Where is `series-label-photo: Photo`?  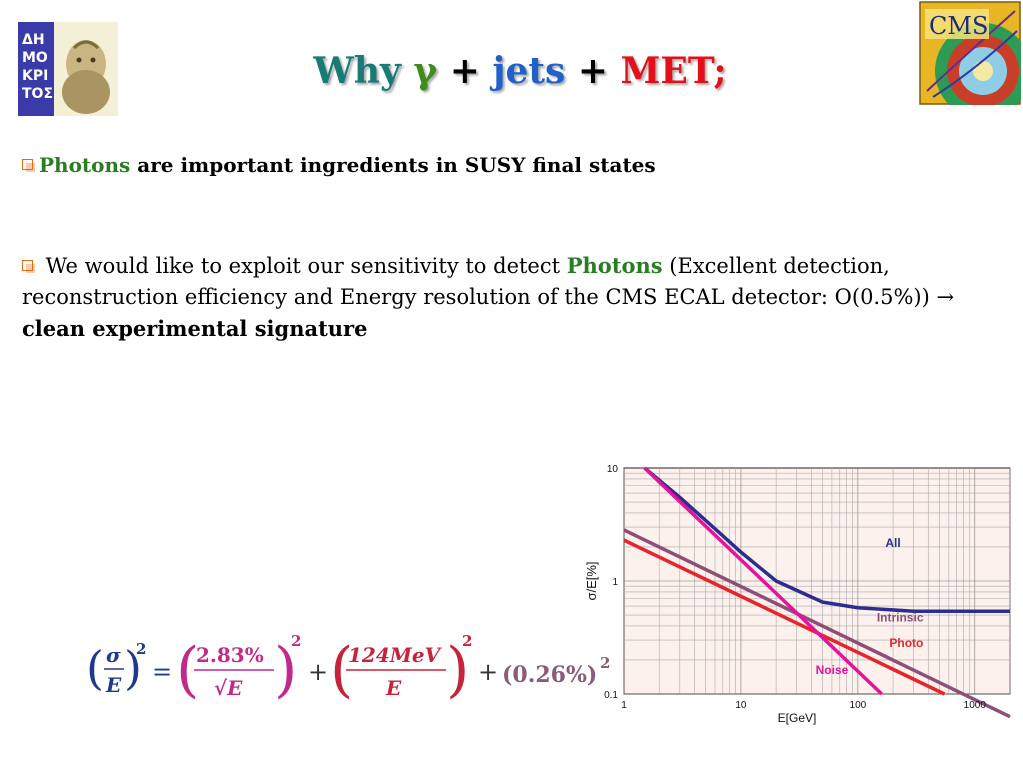 series-label-photo: Photo is located at coordinates (906, 643).